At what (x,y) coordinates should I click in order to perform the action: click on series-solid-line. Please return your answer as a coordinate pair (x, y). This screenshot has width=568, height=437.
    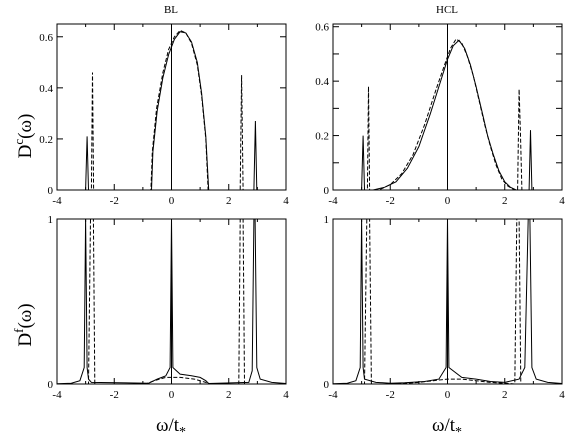
    Looking at the image, I should click on (171, 110).